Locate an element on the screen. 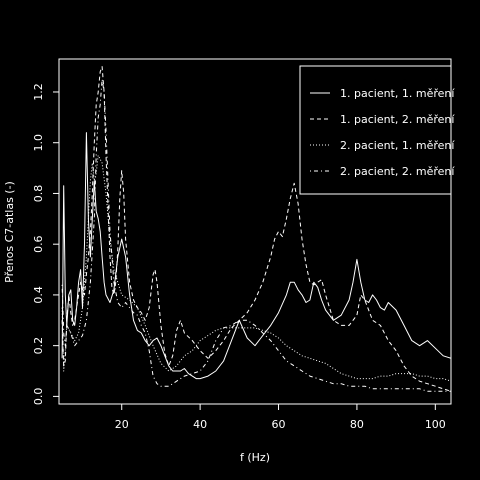 This screenshot has height=480, width=480. legend-box is located at coordinates (375, 130).